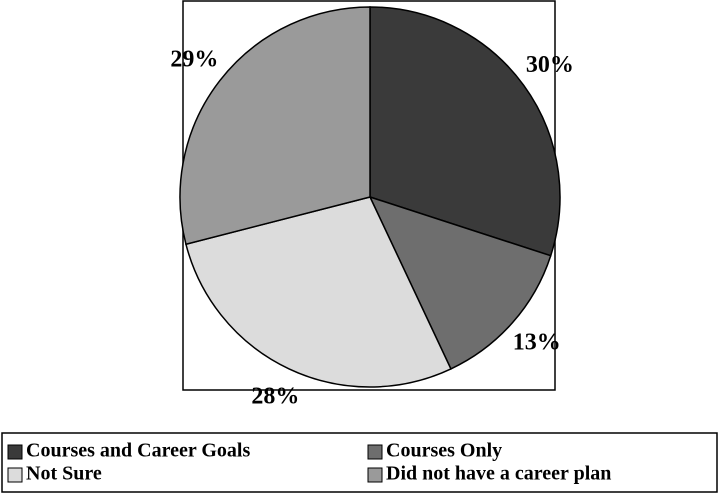 Image resolution: width=718 pixels, height=493 pixels. Describe the element at coordinates (138, 451) in the screenshot. I see `legend-label: Courses and Career Goals` at that location.